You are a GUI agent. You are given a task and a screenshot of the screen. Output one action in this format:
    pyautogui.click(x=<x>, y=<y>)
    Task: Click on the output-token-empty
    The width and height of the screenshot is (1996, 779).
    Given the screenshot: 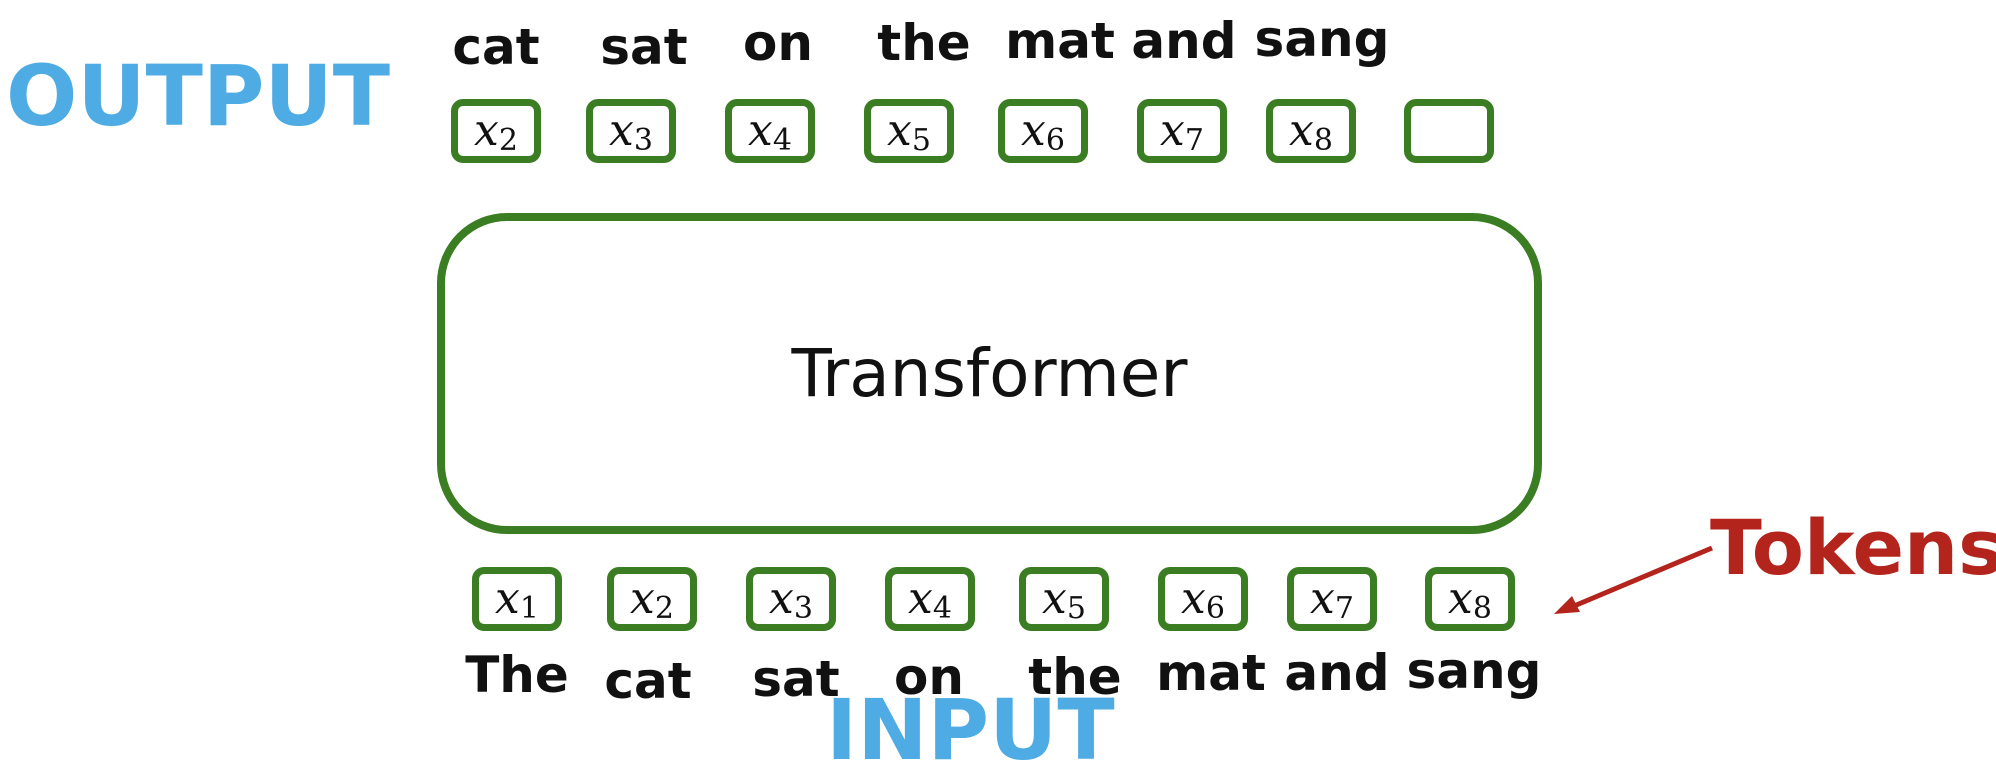 What is the action you would take?
    pyautogui.click(x=1449, y=131)
    